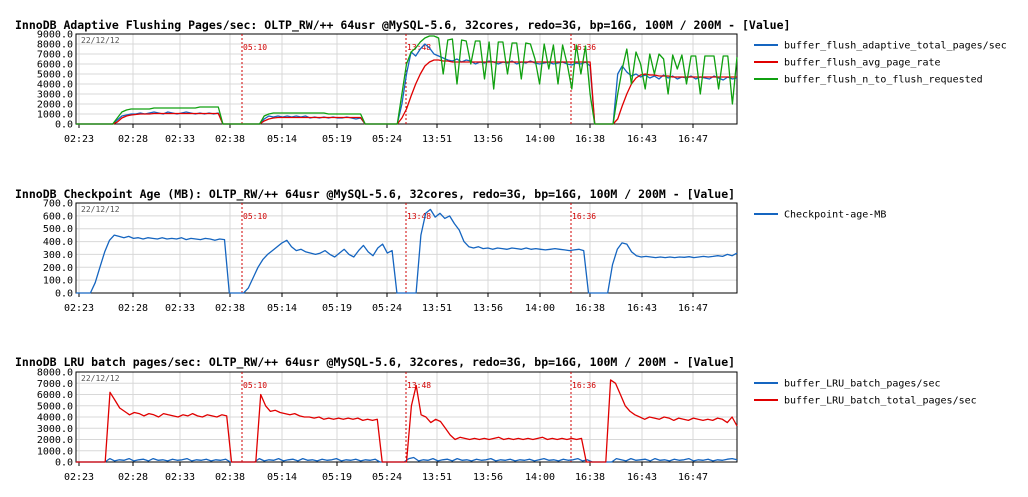 The height and width of the screenshot is (497, 1028). I want to click on legend-entry: buffer_flush_adaptive_total_pages/sec, so click(895, 46).